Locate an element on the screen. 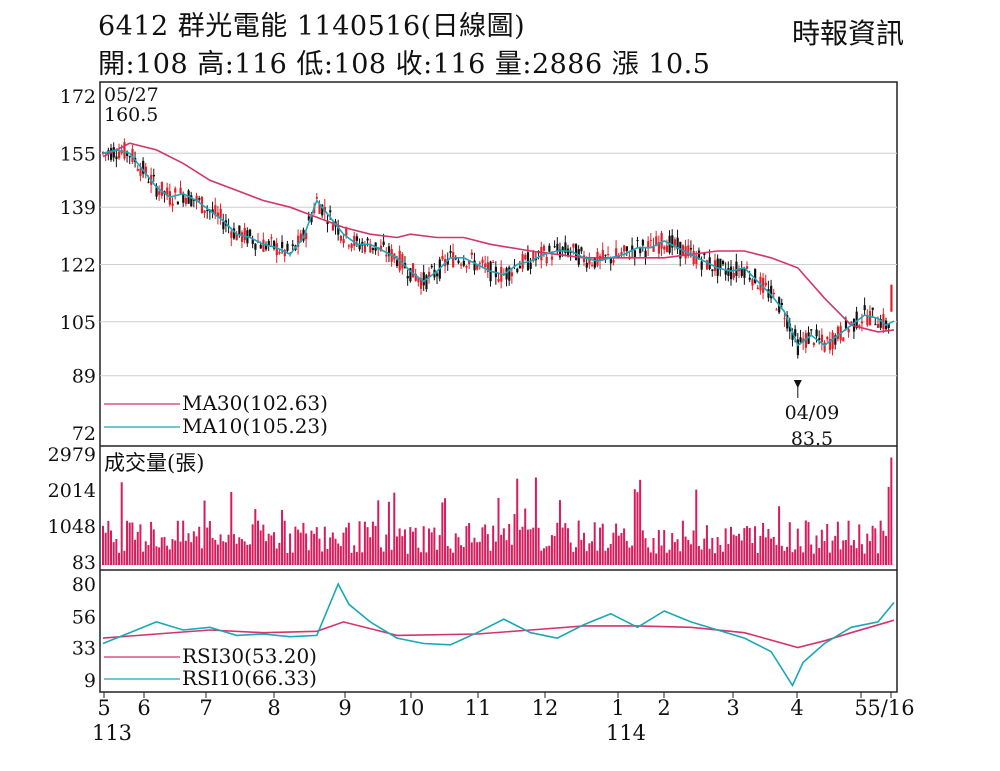  month-label: 5 is located at coordinates (103, 708).